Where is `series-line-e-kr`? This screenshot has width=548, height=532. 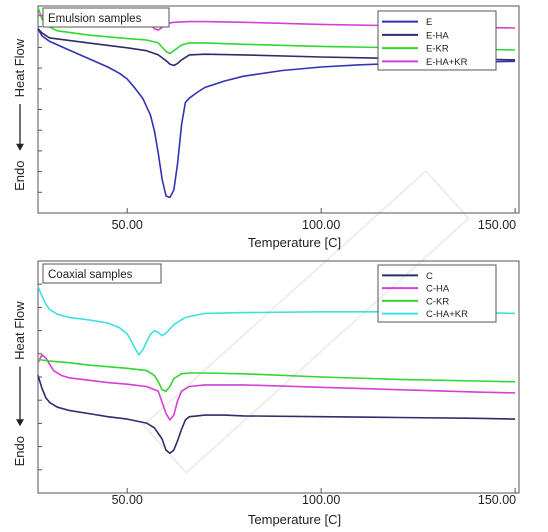 series-line-e-kr is located at coordinates (276, 31).